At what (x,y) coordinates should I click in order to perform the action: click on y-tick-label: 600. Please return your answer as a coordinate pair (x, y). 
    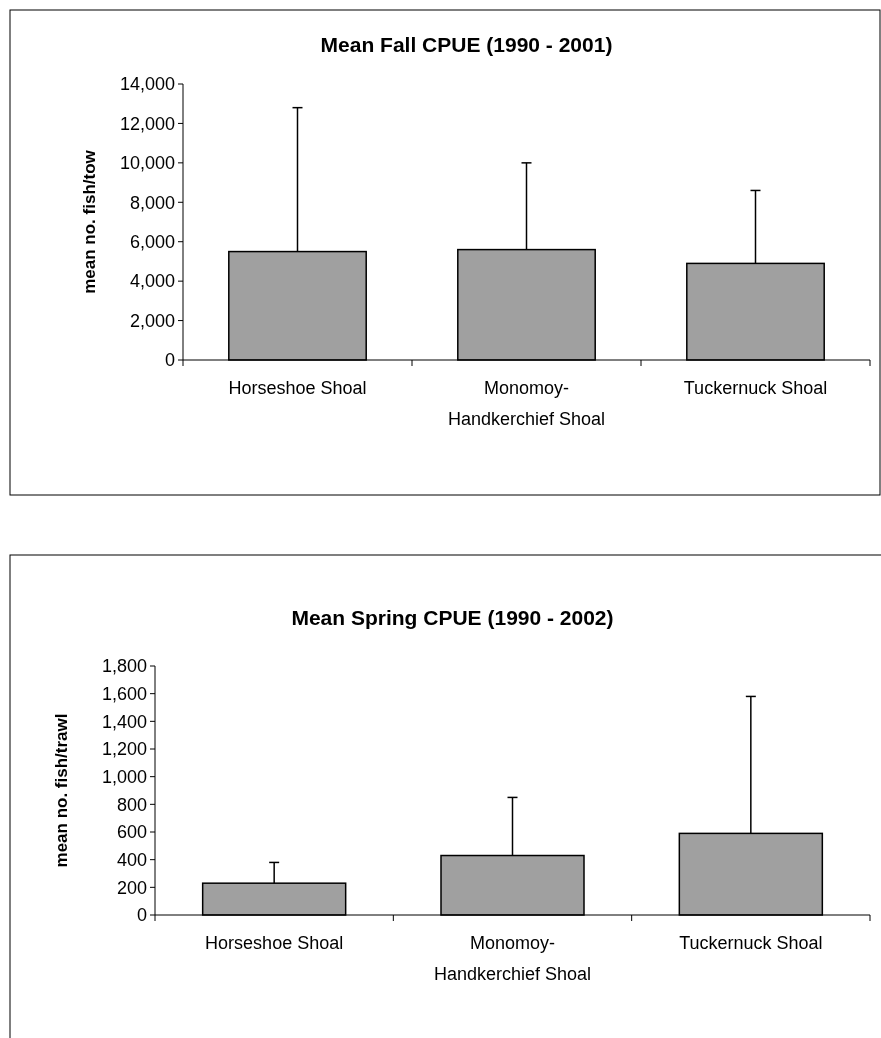
    Looking at the image, I should click on (131, 832).